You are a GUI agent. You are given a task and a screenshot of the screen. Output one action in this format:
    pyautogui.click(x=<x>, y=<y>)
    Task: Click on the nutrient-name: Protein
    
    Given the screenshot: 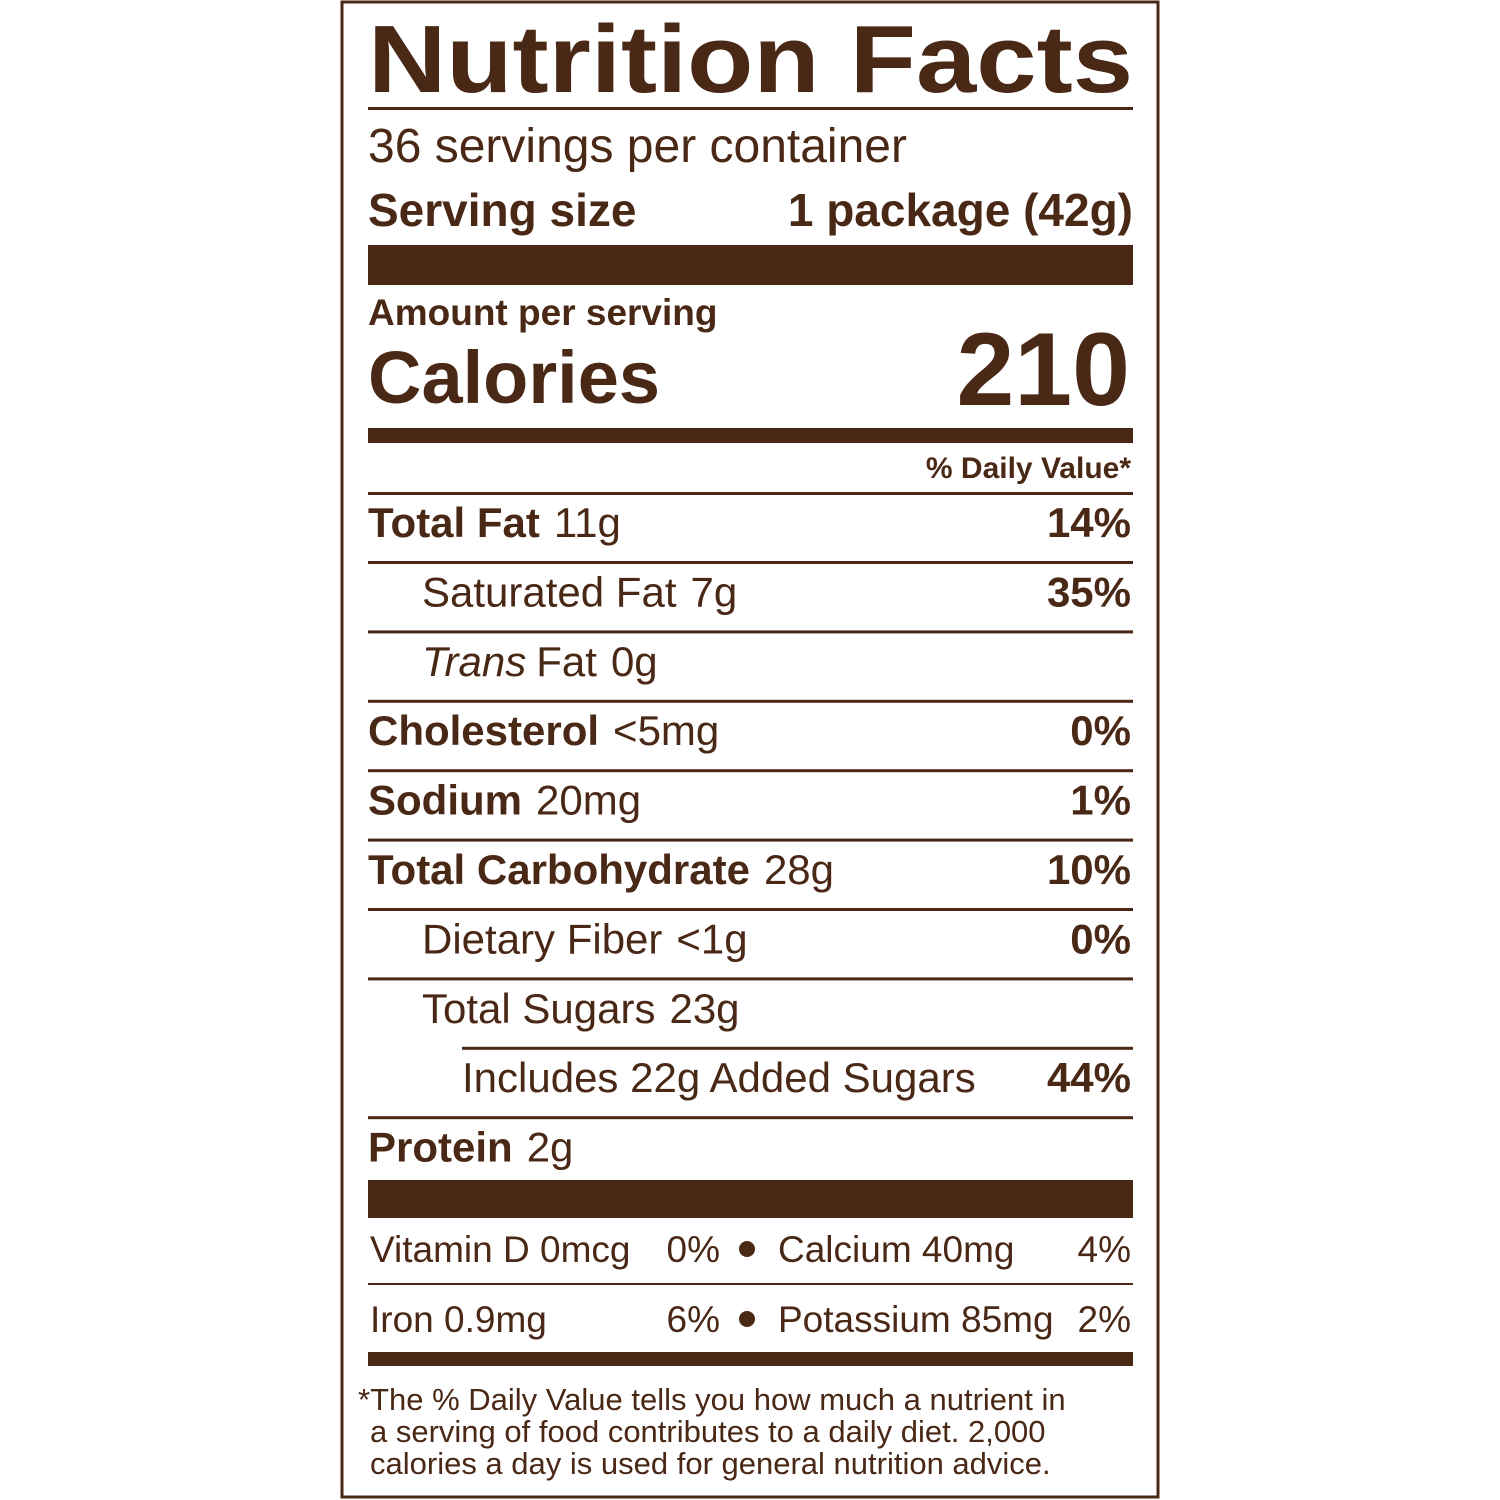 What is the action you would take?
    pyautogui.click(x=440, y=1147)
    